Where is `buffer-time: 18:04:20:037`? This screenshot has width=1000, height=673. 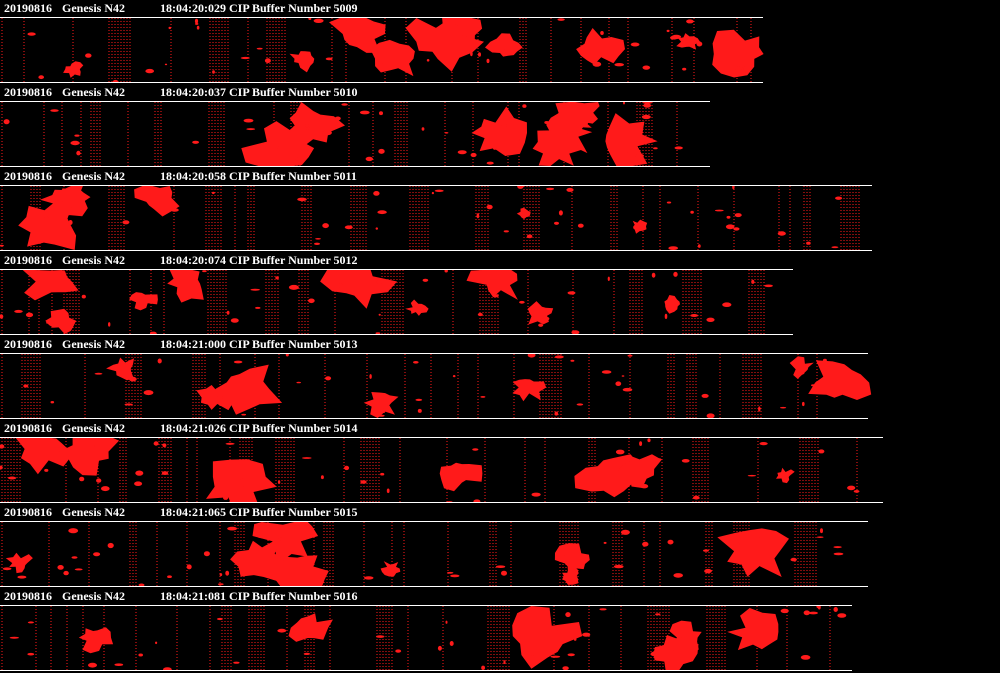
buffer-time: 18:04:20:037 is located at coordinates (193, 92).